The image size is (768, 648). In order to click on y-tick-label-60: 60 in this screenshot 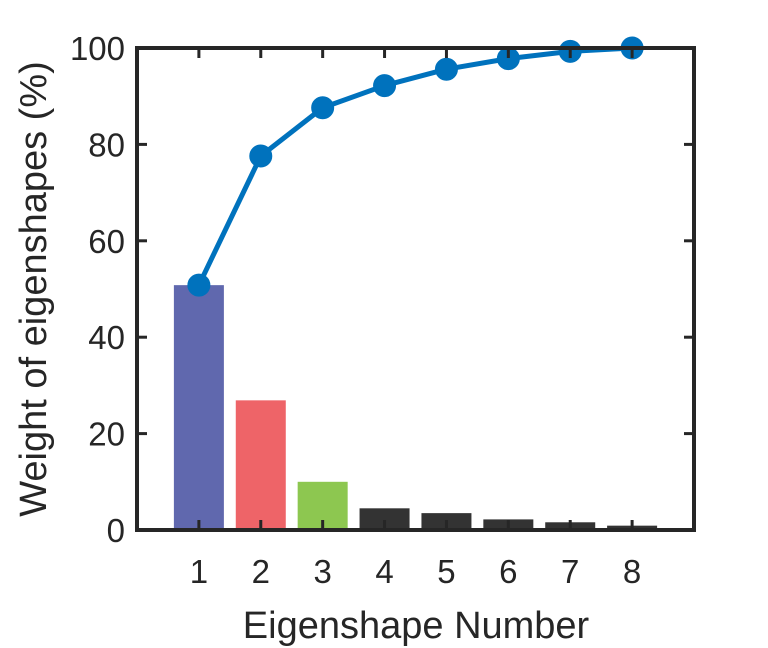, I will do `click(106, 241)`.